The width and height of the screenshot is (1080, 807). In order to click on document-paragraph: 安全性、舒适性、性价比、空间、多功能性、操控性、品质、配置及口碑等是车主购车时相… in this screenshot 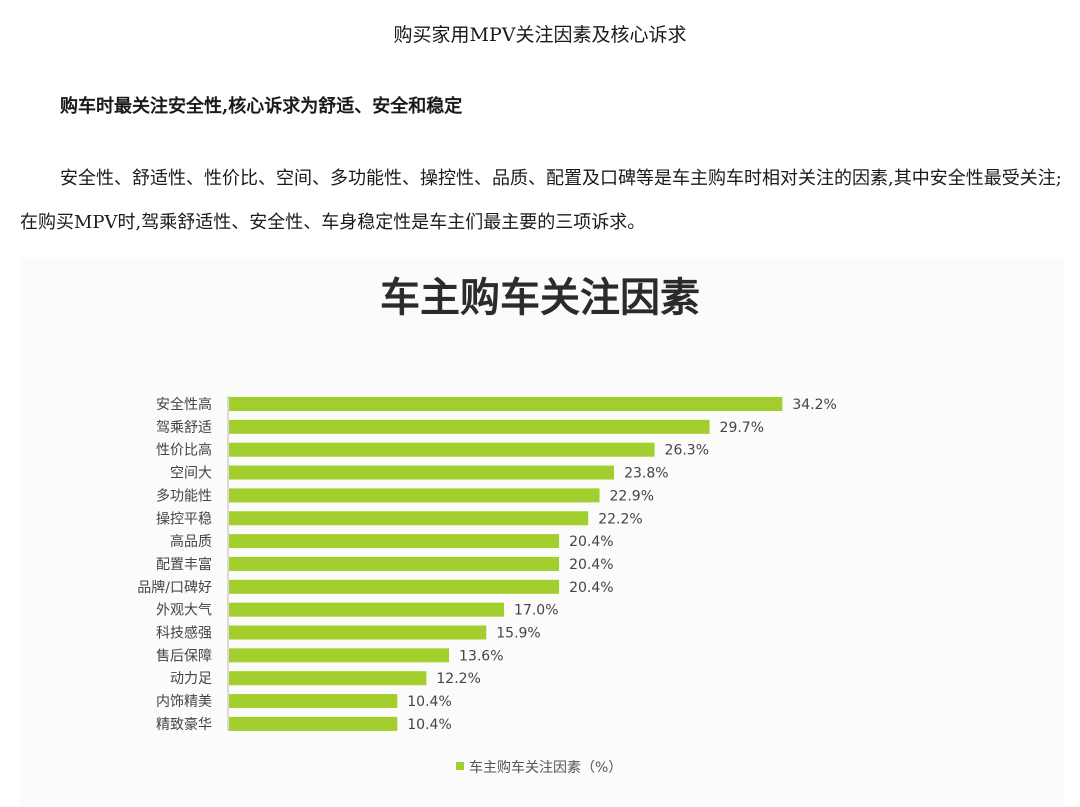, I will do `click(541, 200)`.